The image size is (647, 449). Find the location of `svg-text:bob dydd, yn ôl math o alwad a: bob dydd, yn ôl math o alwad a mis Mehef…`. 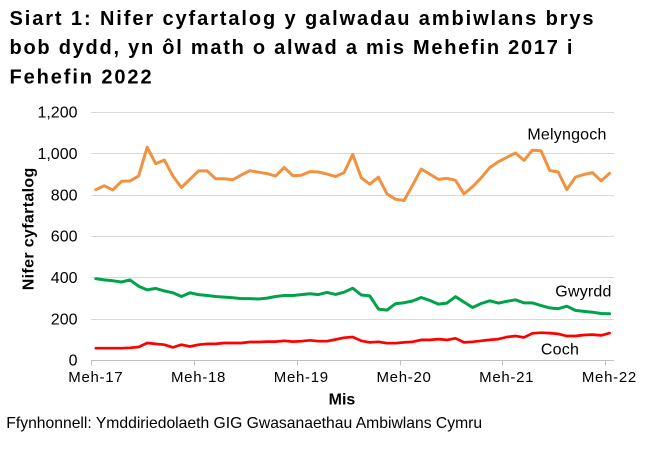

svg-text:bob dydd, yn ôl math o alwad a: bob dydd, yn ôl math o alwad a mis Mehef… is located at coordinates (292, 48).